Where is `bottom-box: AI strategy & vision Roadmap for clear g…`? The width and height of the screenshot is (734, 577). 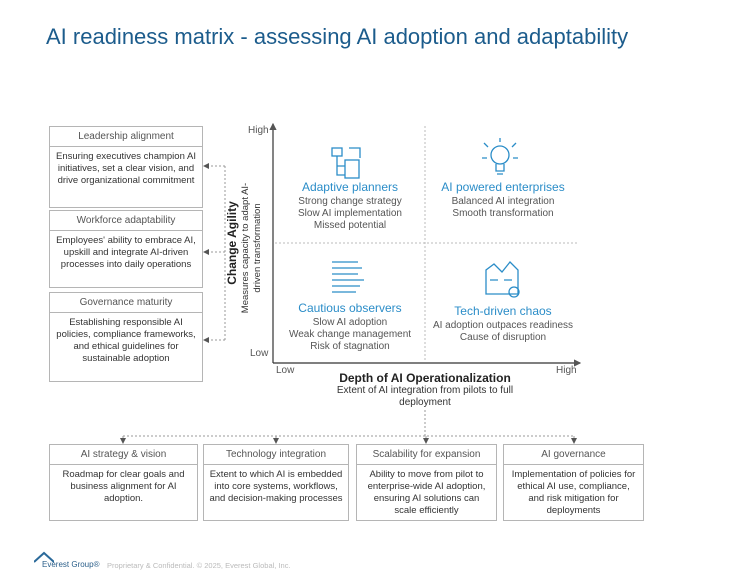
bottom-box: AI strategy & vision Roadmap for clear g… is located at coordinates (123, 482).